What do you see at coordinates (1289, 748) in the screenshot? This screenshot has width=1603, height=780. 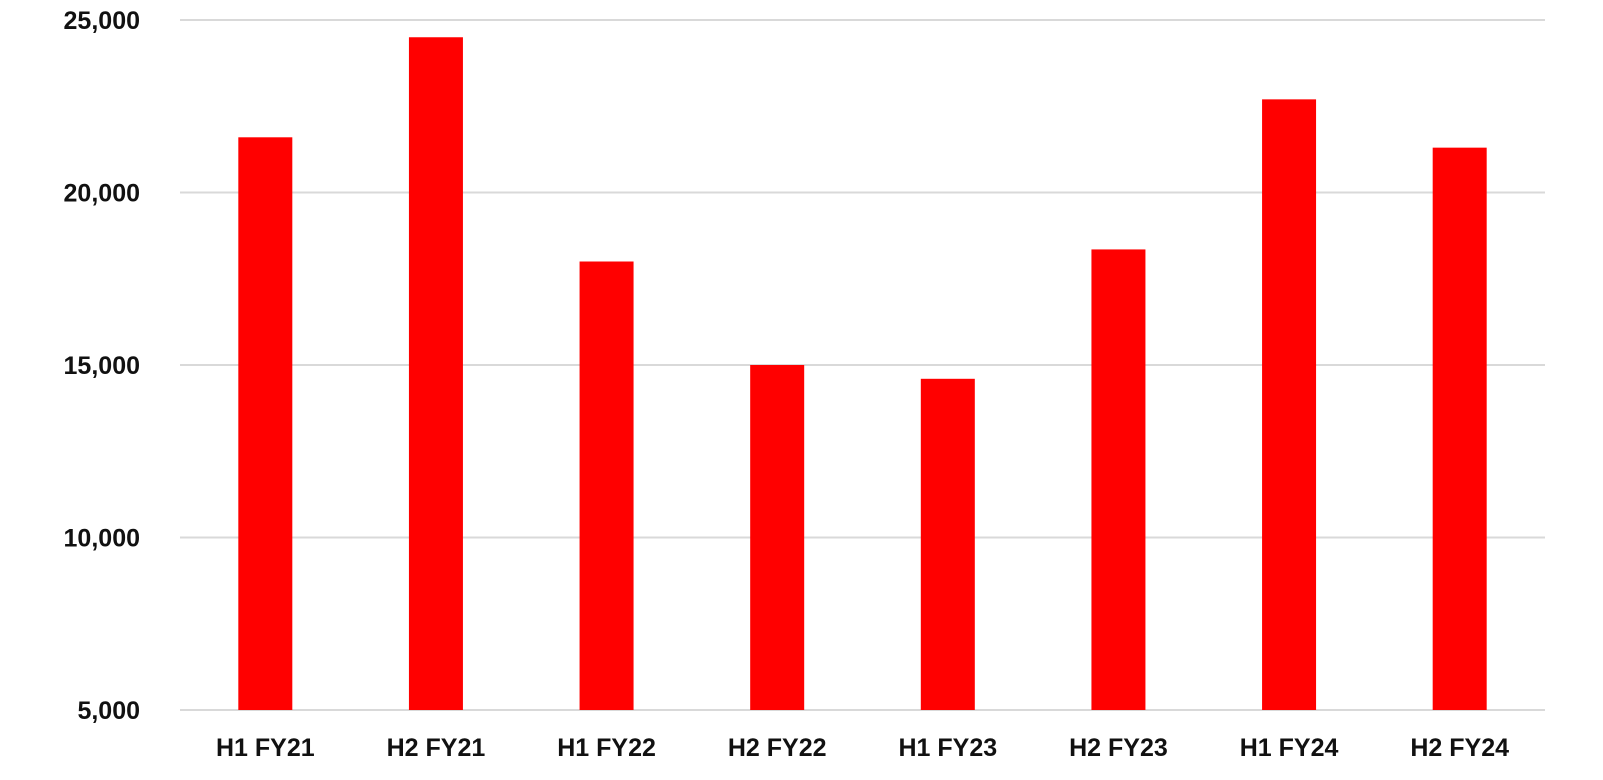 I see `x-category-label: H1 FY24` at bounding box center [1289, 748].